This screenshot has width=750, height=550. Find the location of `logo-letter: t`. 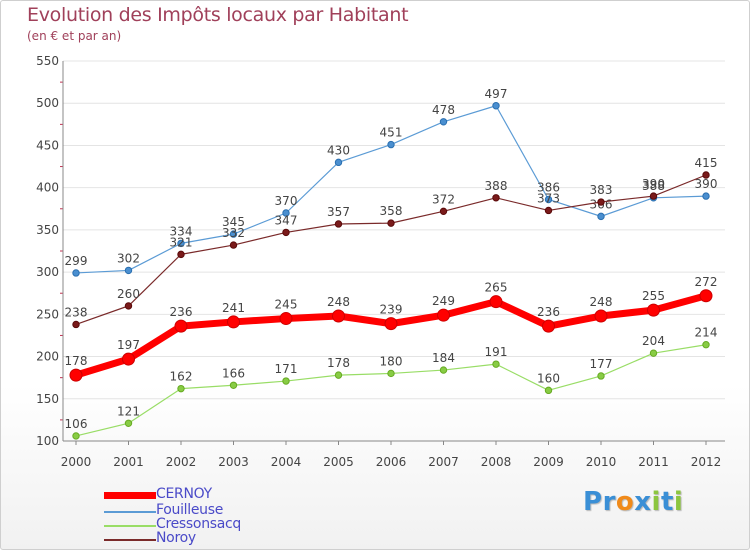

logo-letter: t is located at coordinates (667, 502).